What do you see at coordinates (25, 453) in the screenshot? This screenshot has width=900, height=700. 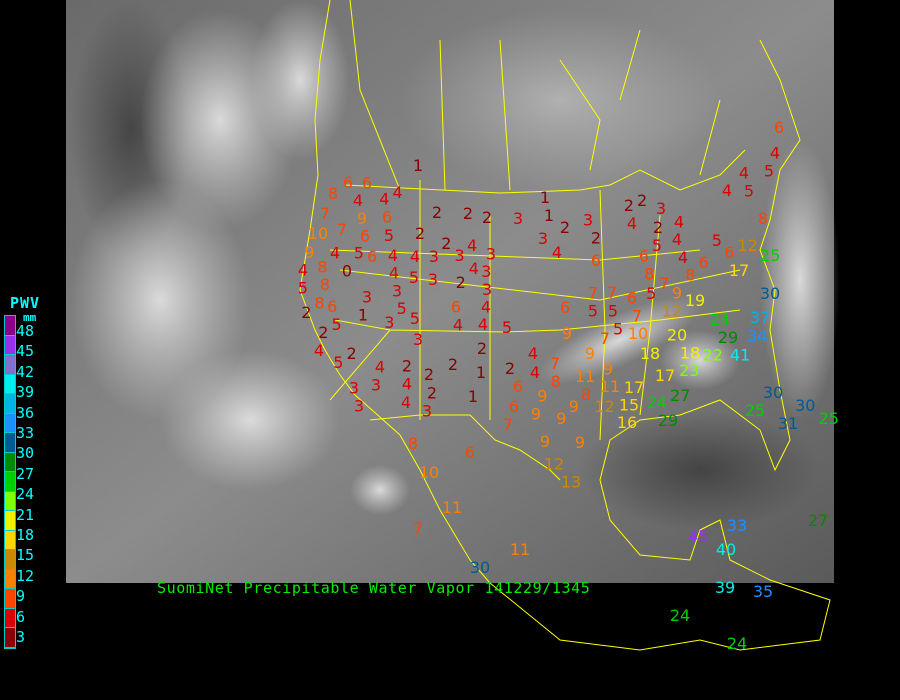 I see `legend-label: 30` at bounding box center [25, 453].